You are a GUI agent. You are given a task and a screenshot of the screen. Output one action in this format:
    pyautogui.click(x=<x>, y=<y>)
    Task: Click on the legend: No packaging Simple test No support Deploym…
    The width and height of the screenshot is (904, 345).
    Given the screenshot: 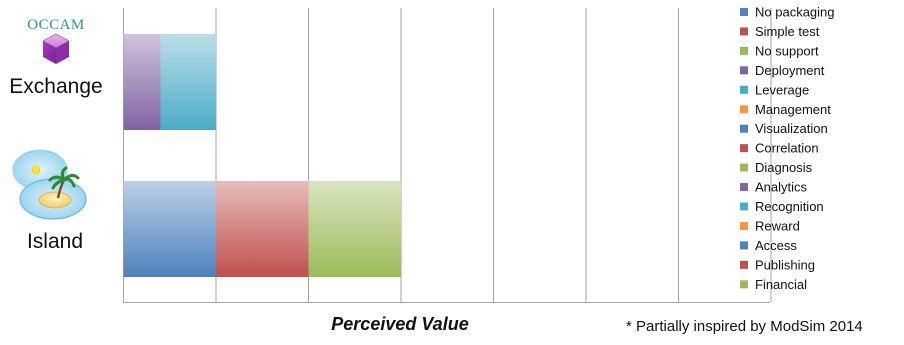 What is the action you would take?
    pyautogui.click(x=787, y=148)
    